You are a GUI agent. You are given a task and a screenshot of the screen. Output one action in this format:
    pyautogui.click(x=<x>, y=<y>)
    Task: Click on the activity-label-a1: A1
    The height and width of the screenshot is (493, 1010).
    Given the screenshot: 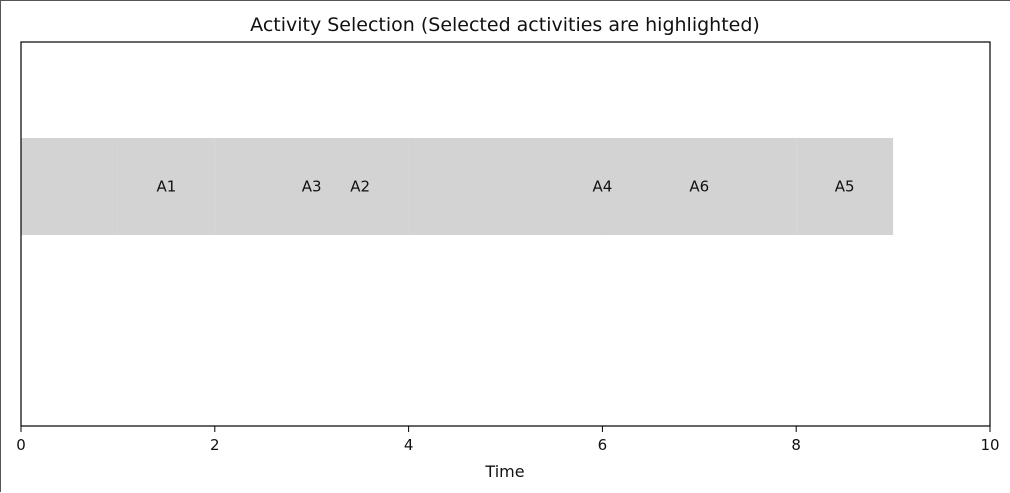 What is the action you would take?
    pyautogui.click(x=166, y=187)
    